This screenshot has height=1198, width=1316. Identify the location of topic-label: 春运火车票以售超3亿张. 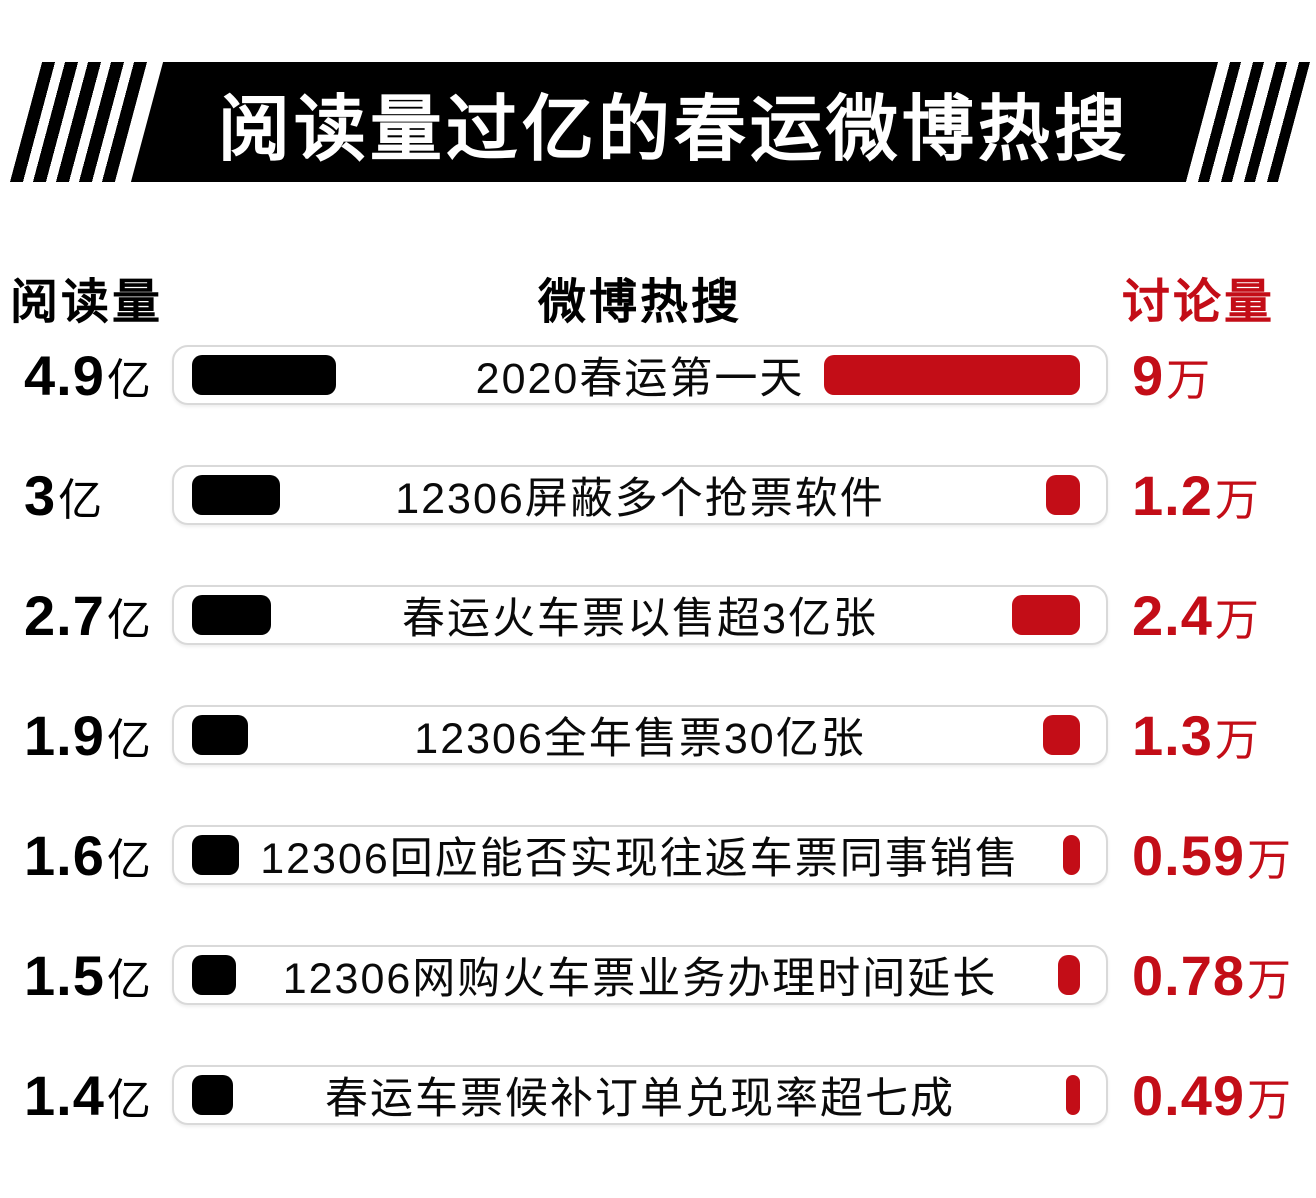
(640, 619).